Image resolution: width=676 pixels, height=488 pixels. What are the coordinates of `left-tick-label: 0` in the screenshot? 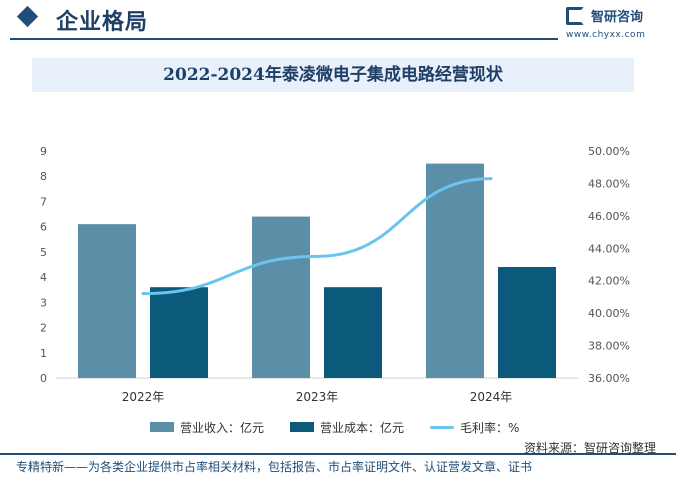 It's located at (43, 378).